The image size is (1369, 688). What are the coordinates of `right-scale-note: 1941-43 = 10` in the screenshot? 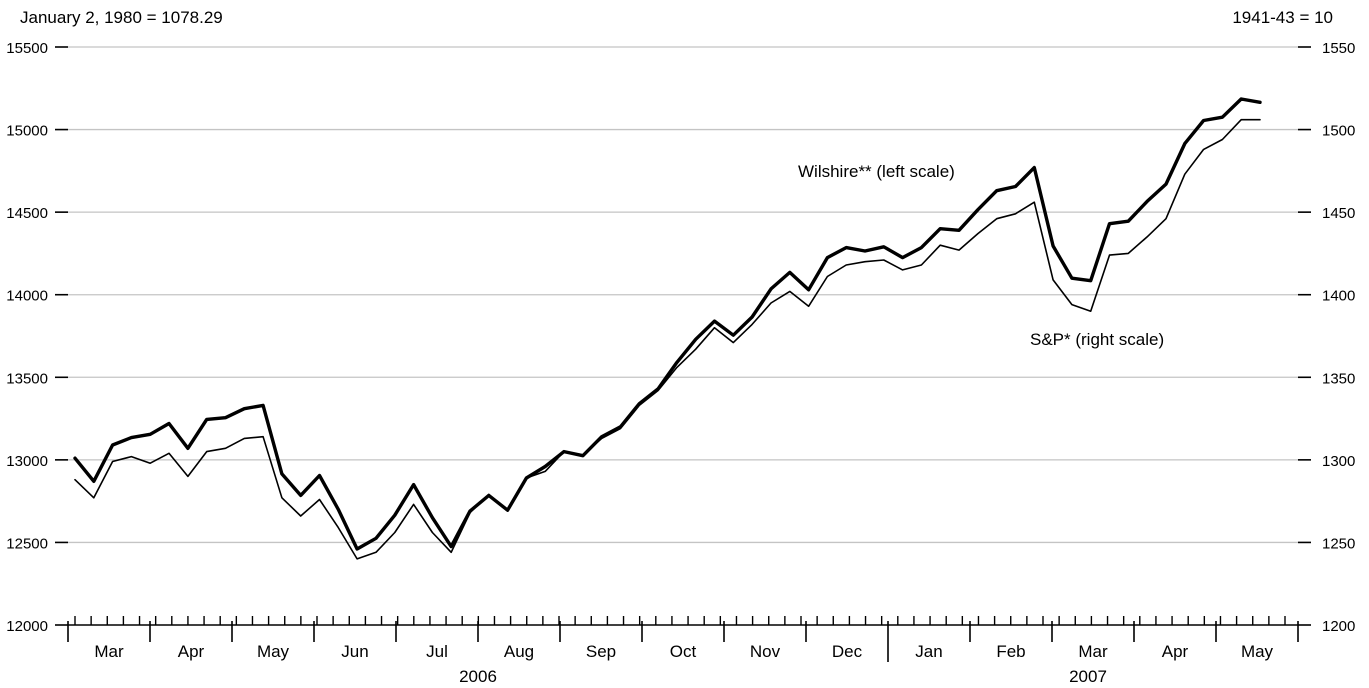 It's located at (1282, 17).